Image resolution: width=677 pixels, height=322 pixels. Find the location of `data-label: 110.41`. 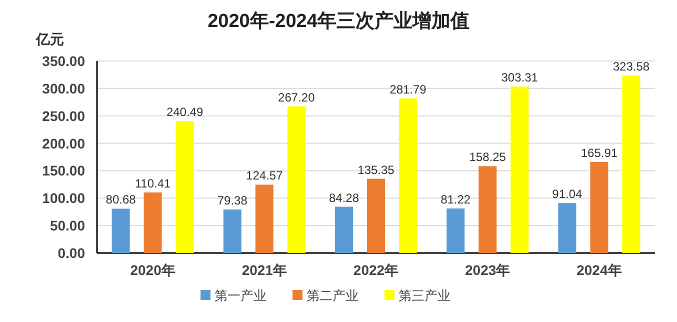

data-label: 110.41 is located at coordinates (153, 183).